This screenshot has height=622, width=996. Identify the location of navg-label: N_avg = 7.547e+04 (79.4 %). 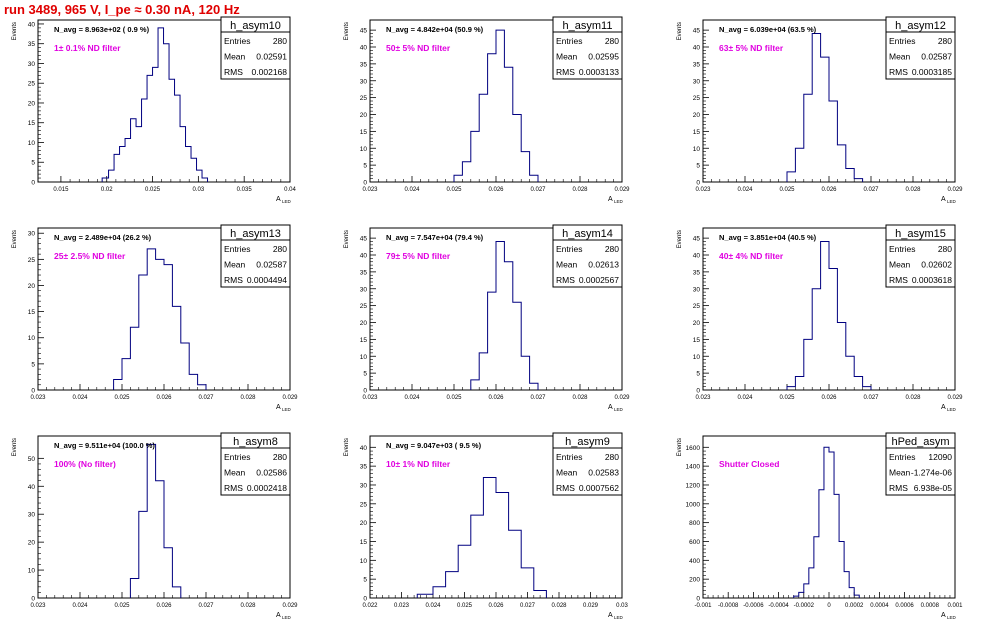
(435, 237).